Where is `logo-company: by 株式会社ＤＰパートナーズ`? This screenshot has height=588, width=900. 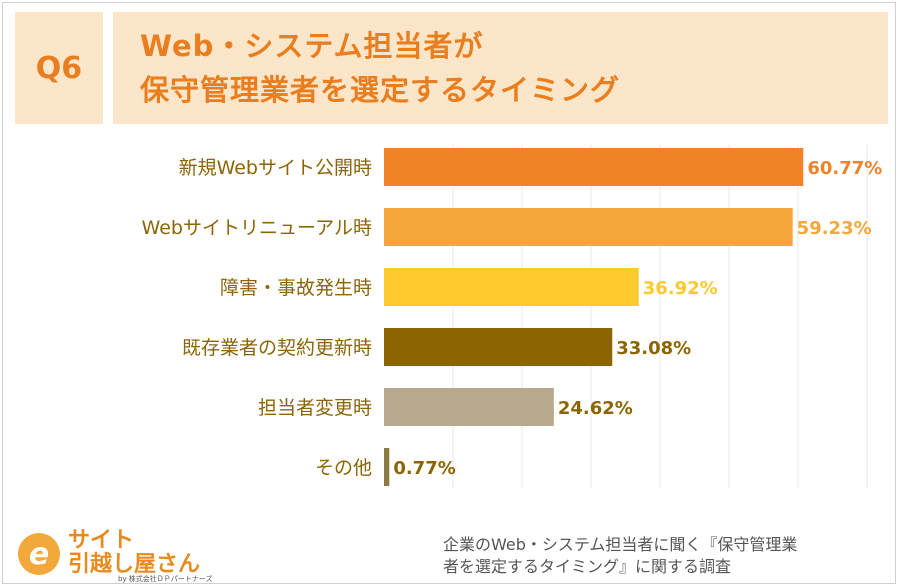 logo-company: by 株式会社ＤＰパートナーズ is located at coordinates (165, 579).